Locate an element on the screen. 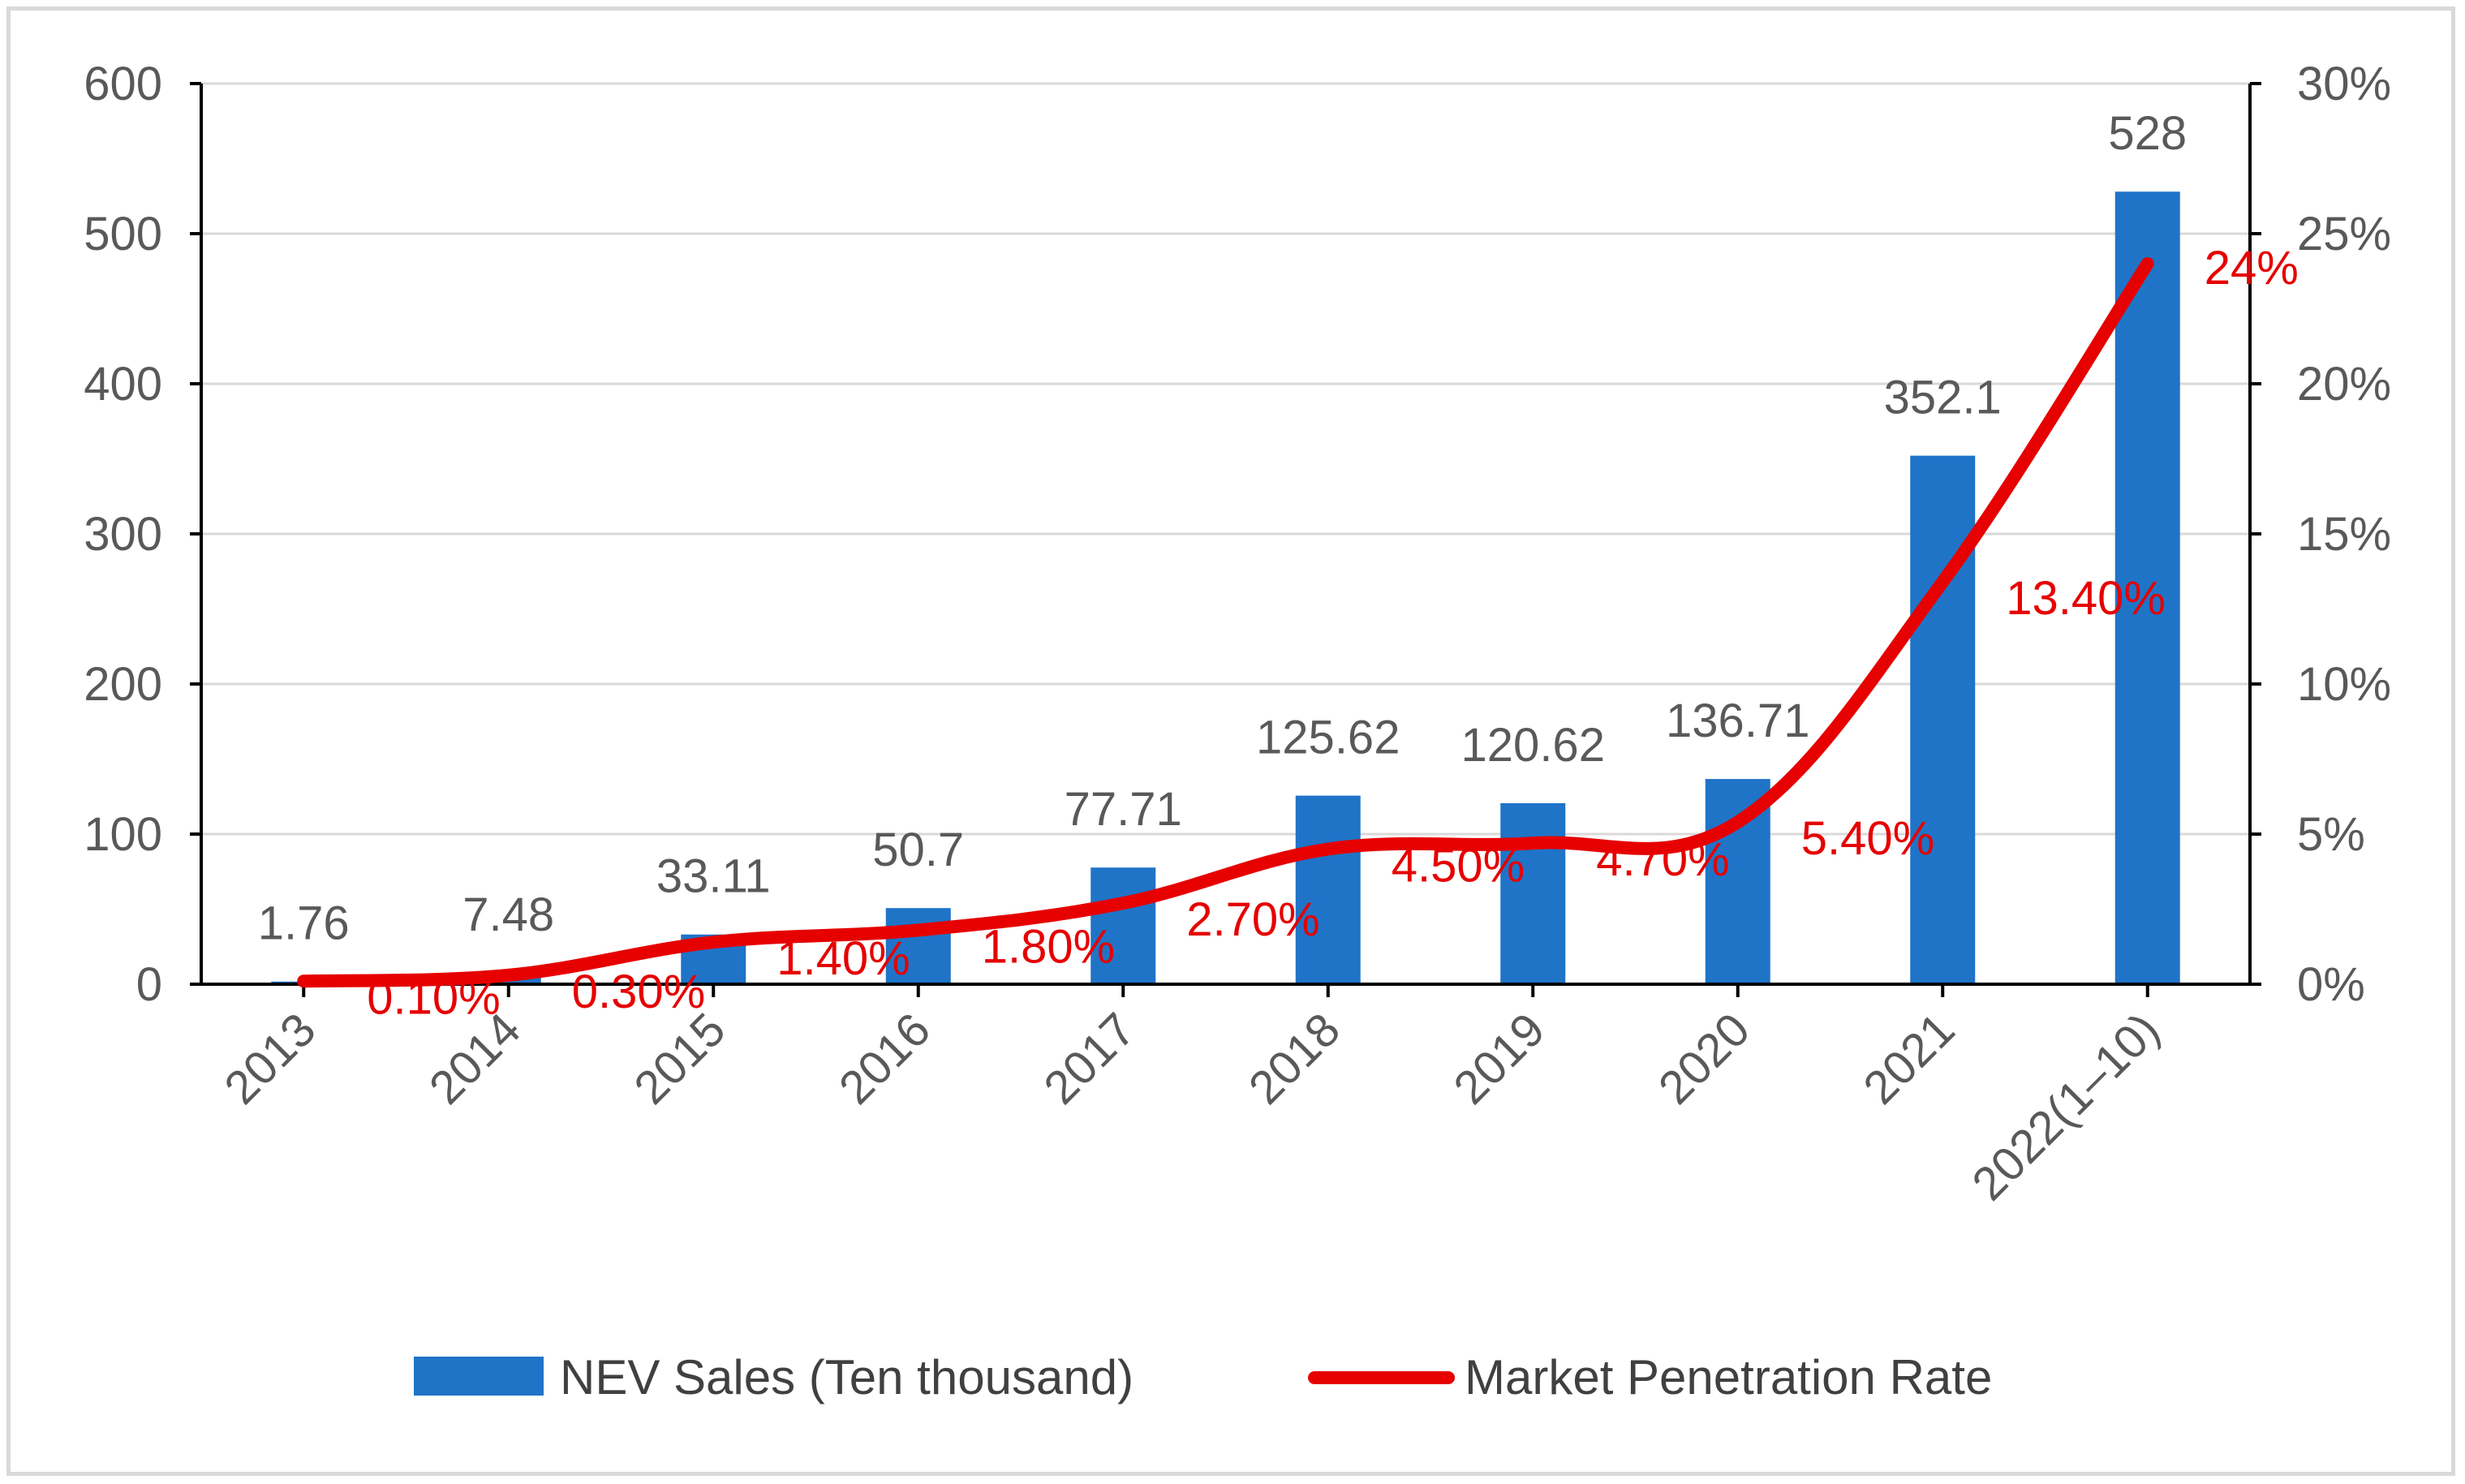 This screenshot has height=1484, width=2465. rate-value-label: 4.70% is located at coordinates (1662, 859).